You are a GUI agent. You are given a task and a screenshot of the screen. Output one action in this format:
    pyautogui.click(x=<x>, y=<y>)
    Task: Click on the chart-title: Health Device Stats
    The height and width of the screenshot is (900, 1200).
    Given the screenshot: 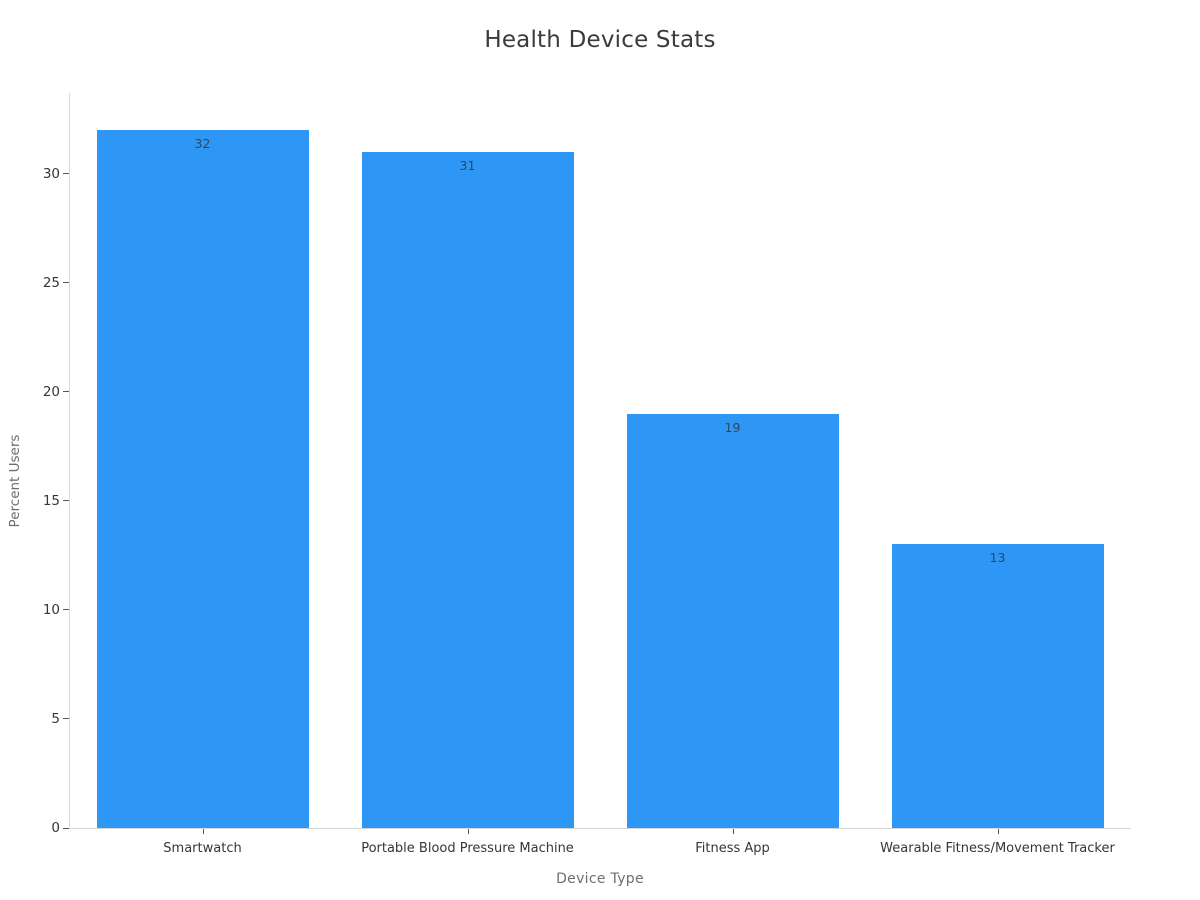 What is the action you would take?
    pyautogui.click(x=600, y=40)
    